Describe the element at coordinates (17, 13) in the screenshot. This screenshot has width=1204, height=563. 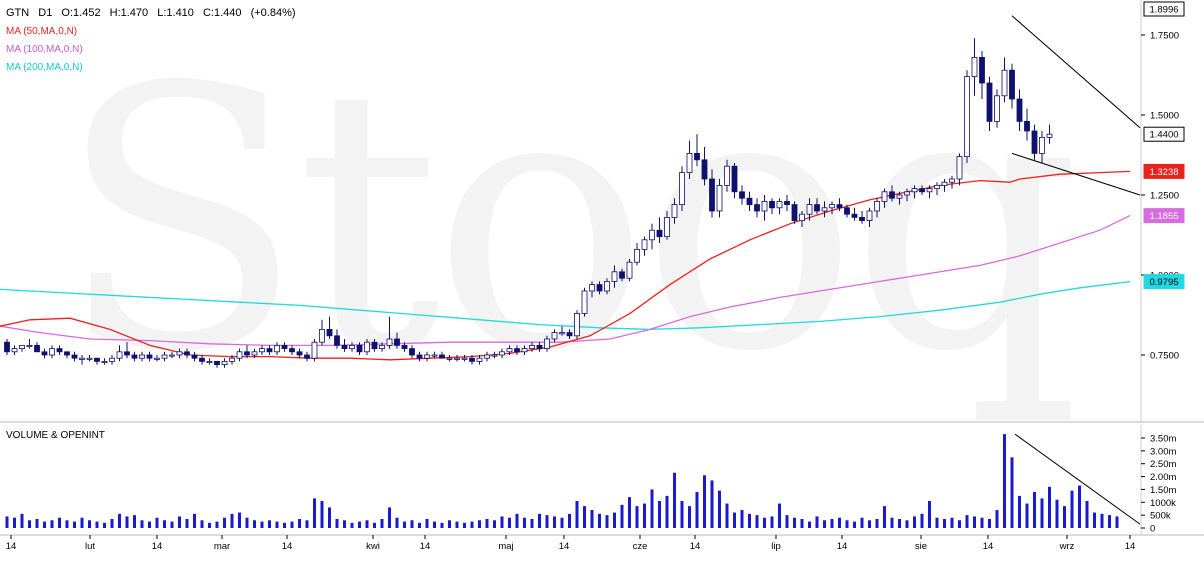
I see `ticker: GTN` at that location.